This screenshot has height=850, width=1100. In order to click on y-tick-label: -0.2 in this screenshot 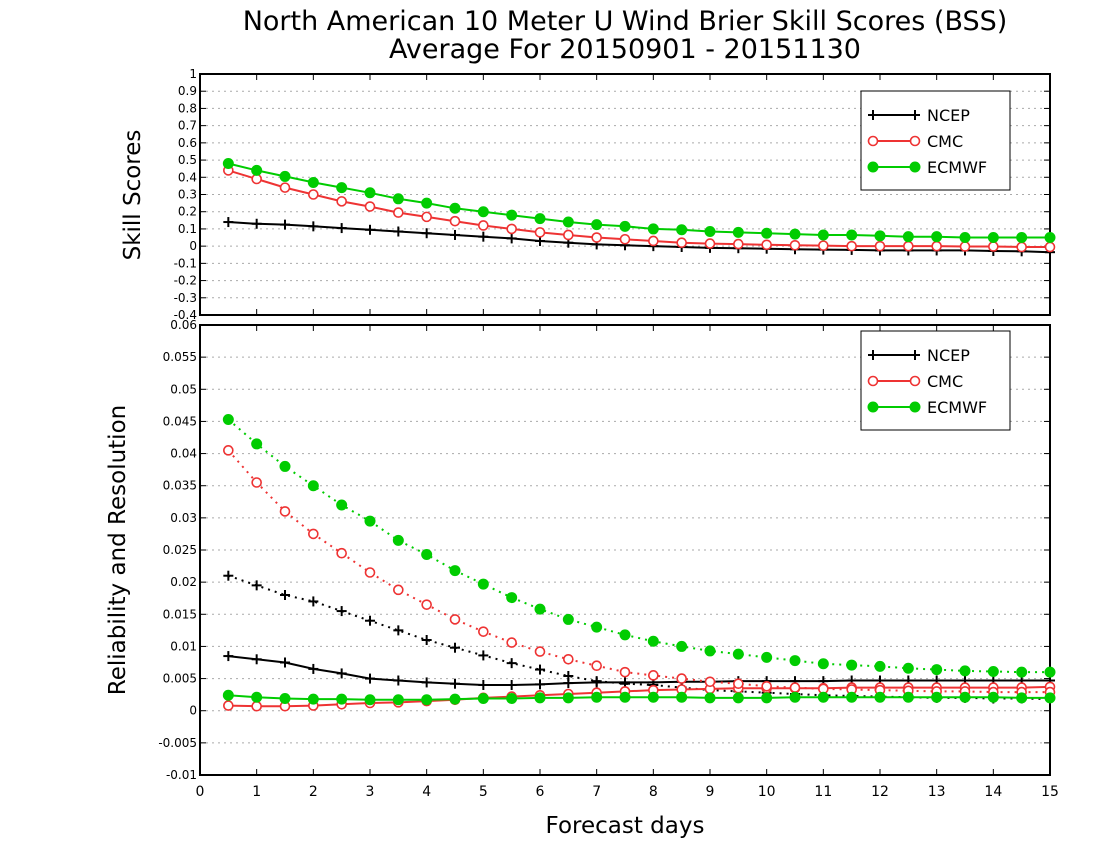, I will do `click(185, 281)`.